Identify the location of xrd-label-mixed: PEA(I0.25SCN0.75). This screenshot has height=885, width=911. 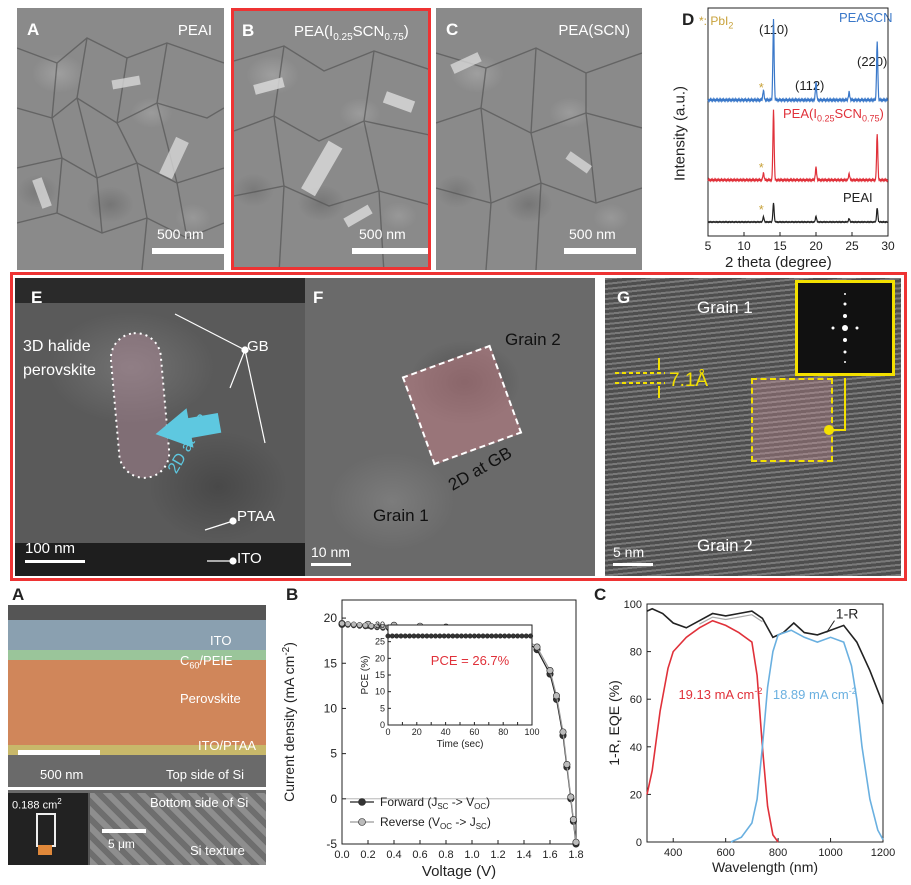
(833, 115).